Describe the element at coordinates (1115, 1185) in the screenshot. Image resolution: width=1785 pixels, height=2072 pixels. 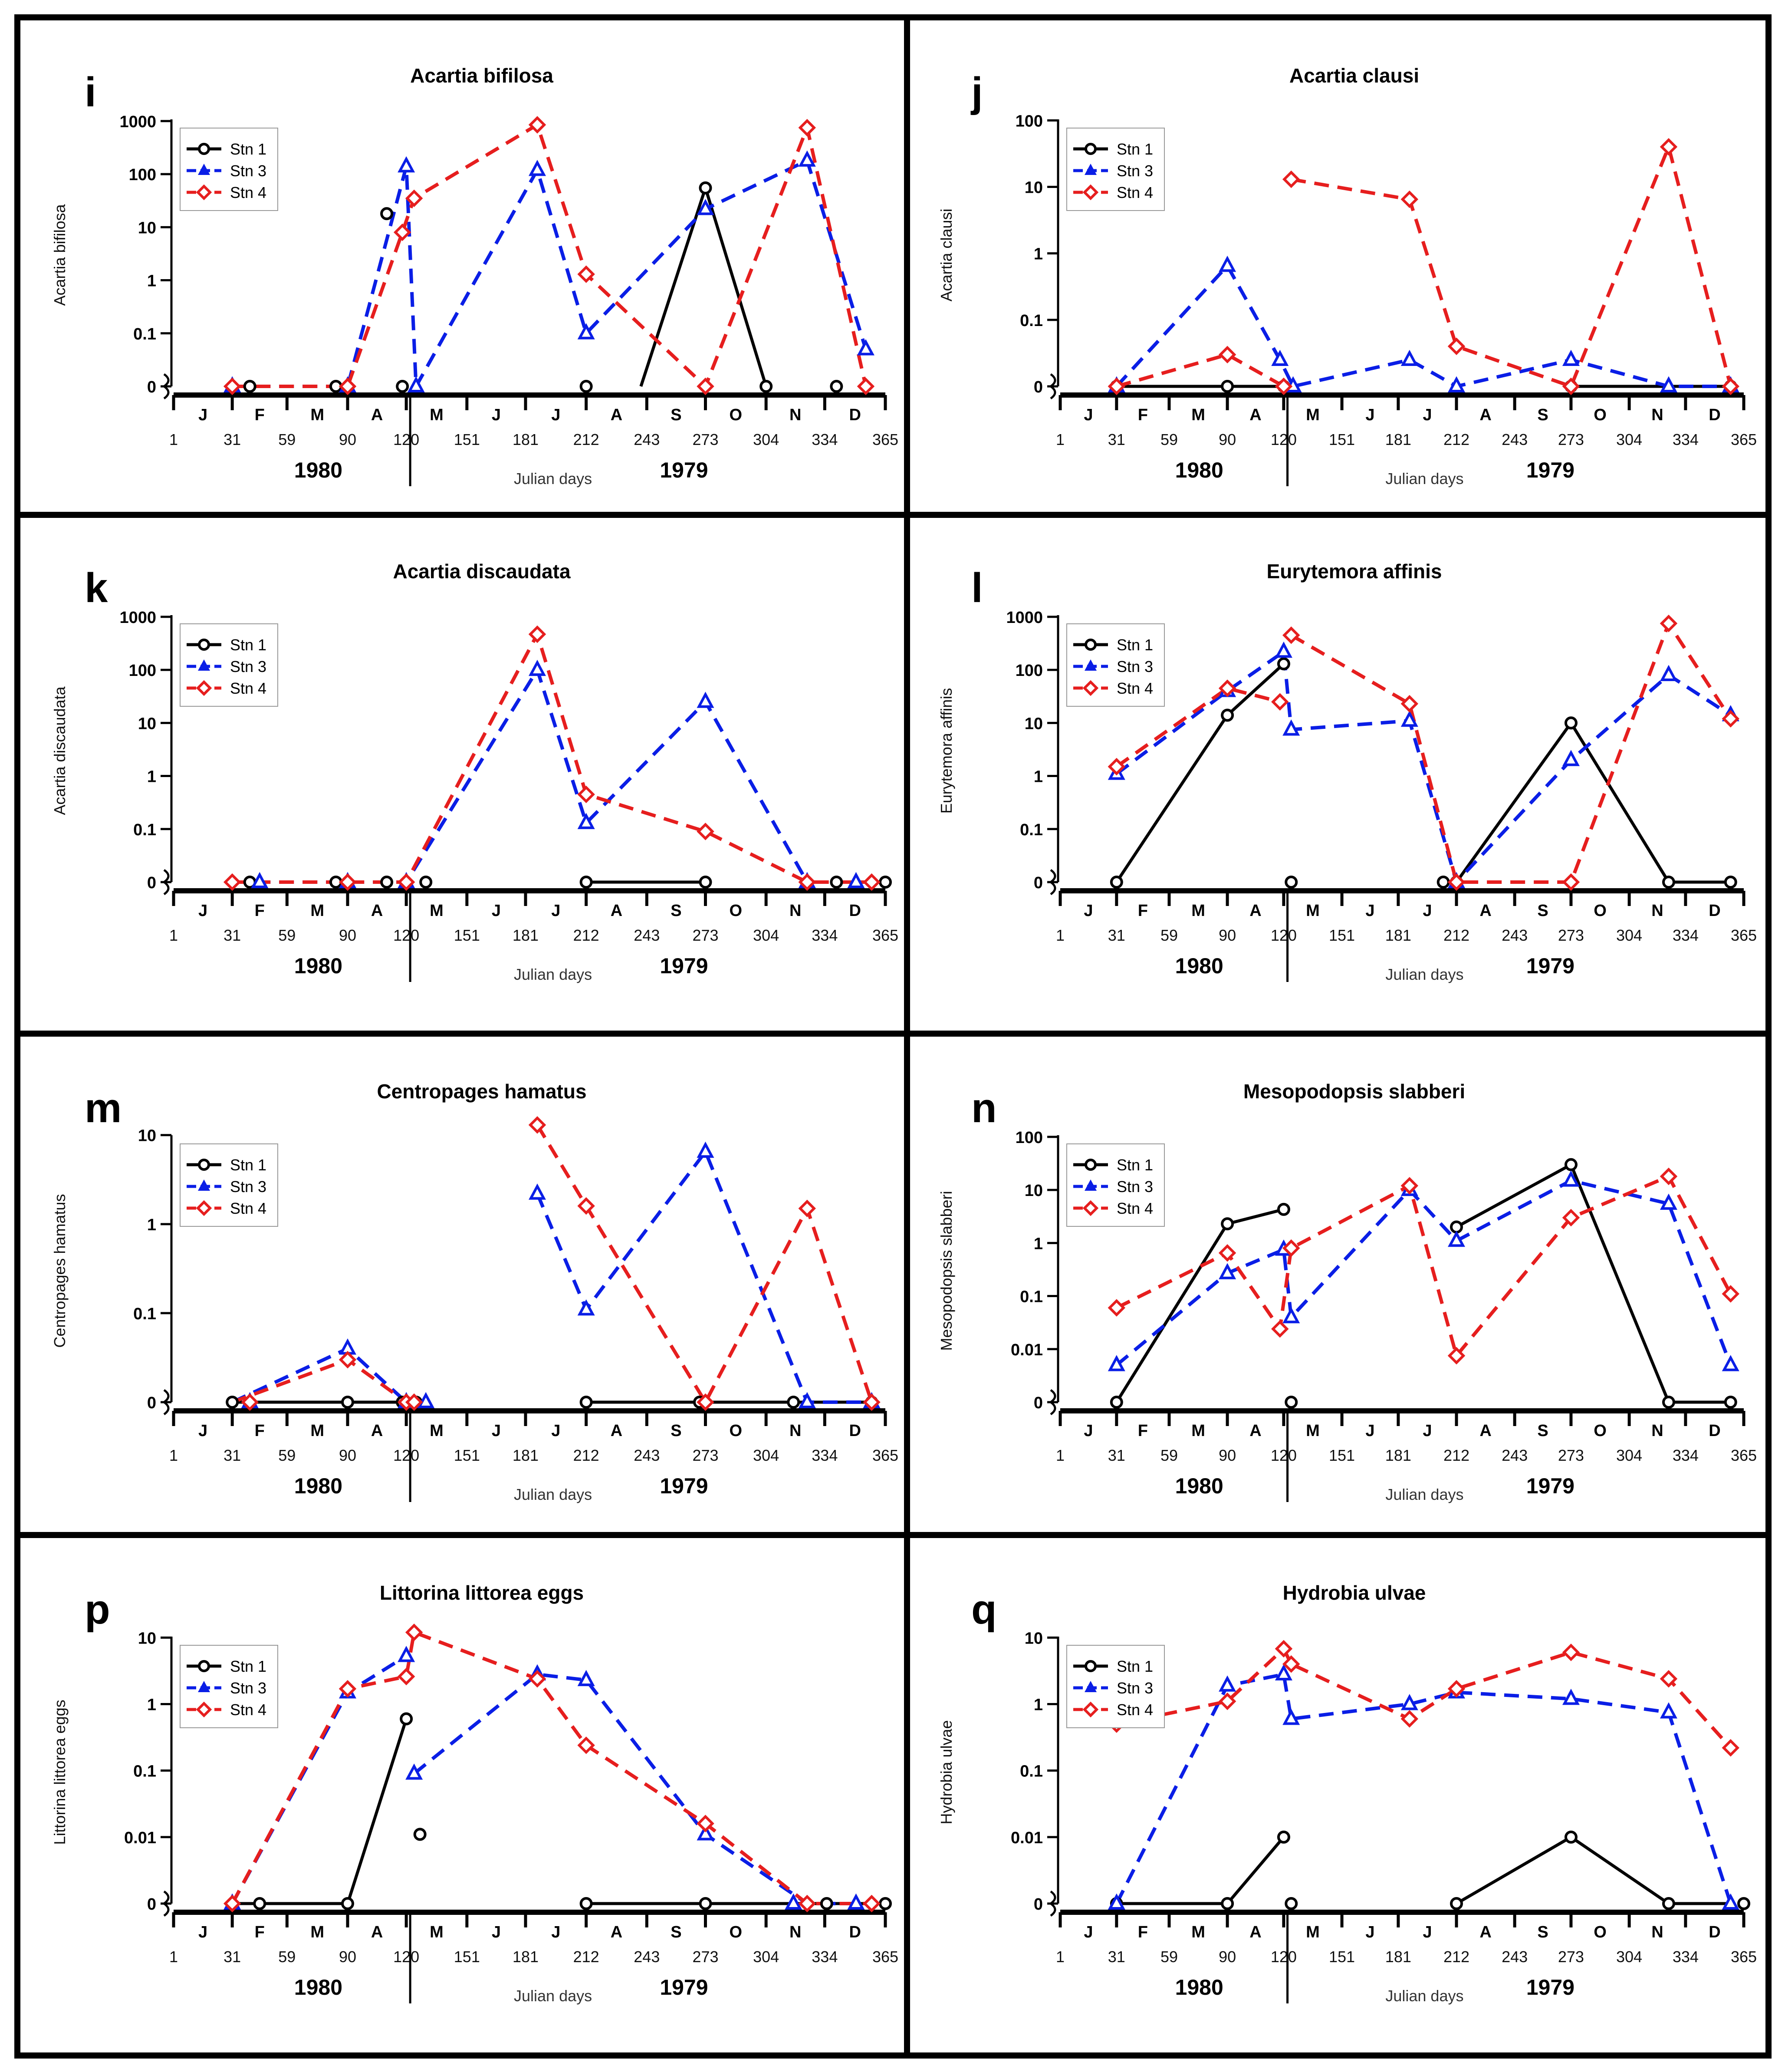
I see `legend-box` at that location.